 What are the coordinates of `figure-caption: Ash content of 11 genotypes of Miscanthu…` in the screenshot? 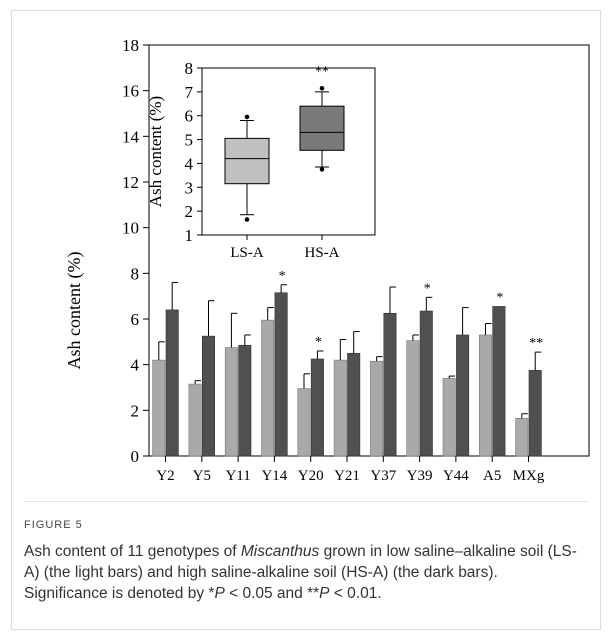 It's located at (304, 572).